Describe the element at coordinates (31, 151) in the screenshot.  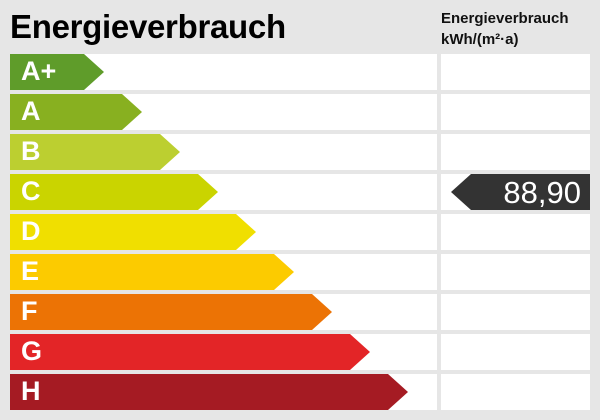
I see `class-label: B` at that location.